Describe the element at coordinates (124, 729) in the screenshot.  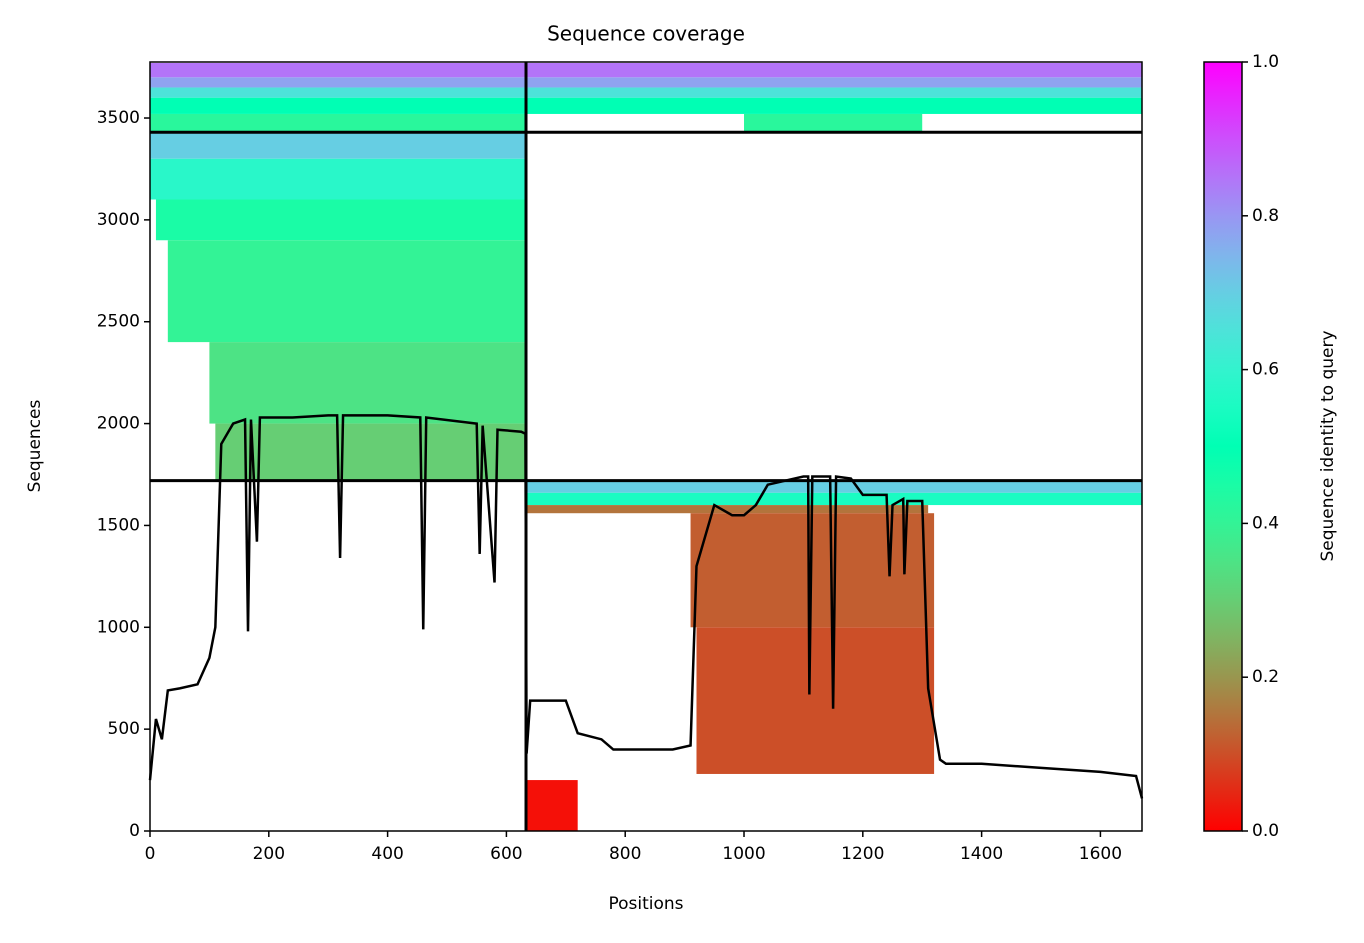
I see `y-tick-label: 500` at that location.